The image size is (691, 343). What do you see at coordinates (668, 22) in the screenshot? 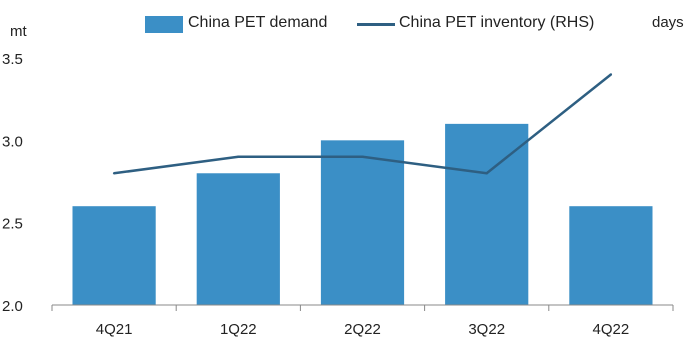
I see `right-axis-unit: days` at bounding box center [668, 22].